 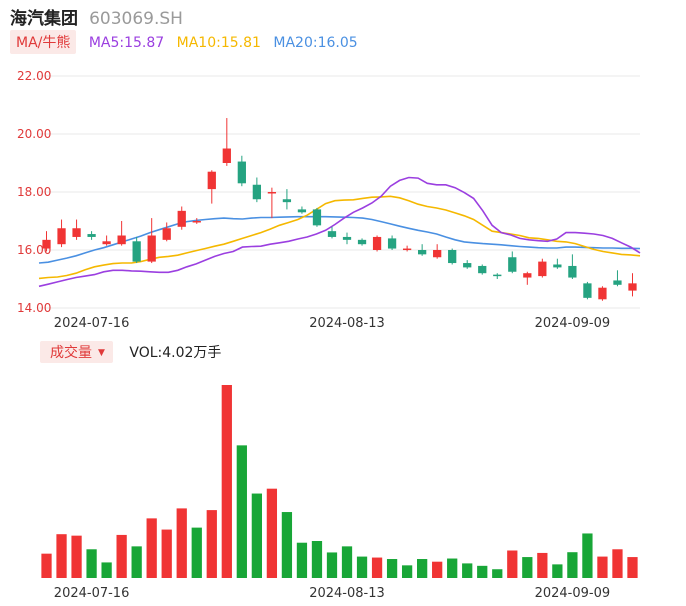 I want to click on y-tick-label: 14.00, so click(x=34, y=308).